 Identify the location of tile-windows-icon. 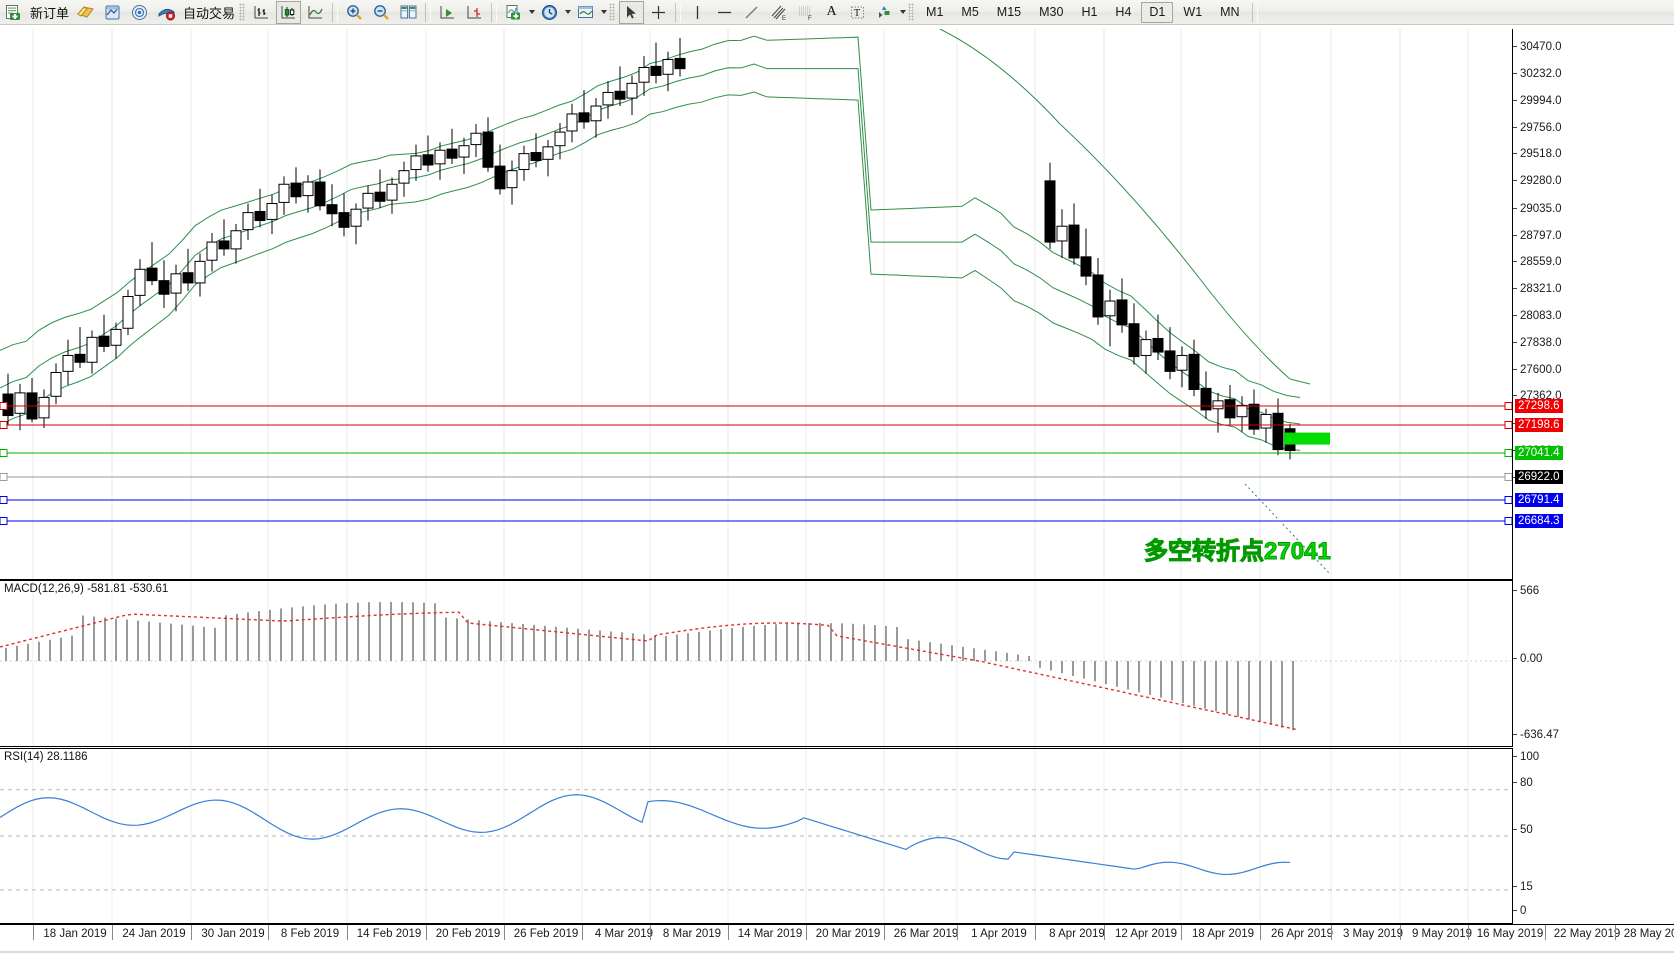
(408, 12).